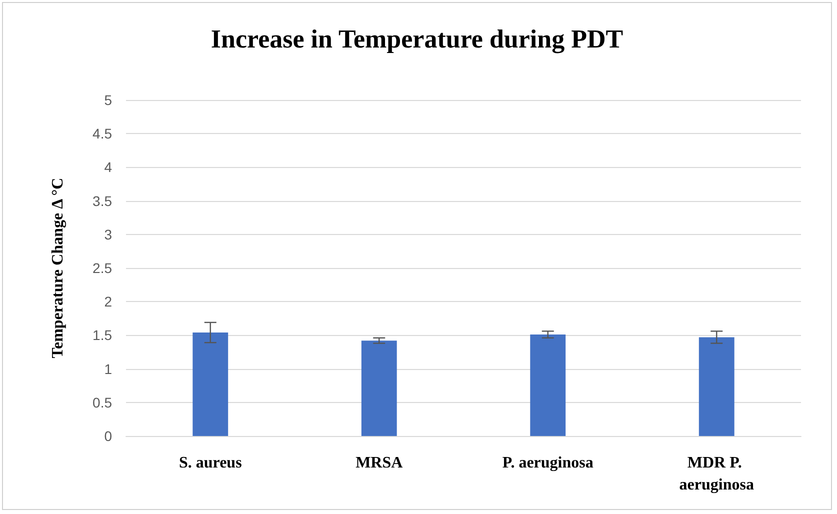  I want to click on y-tick-label: 3, so click(108, 234).